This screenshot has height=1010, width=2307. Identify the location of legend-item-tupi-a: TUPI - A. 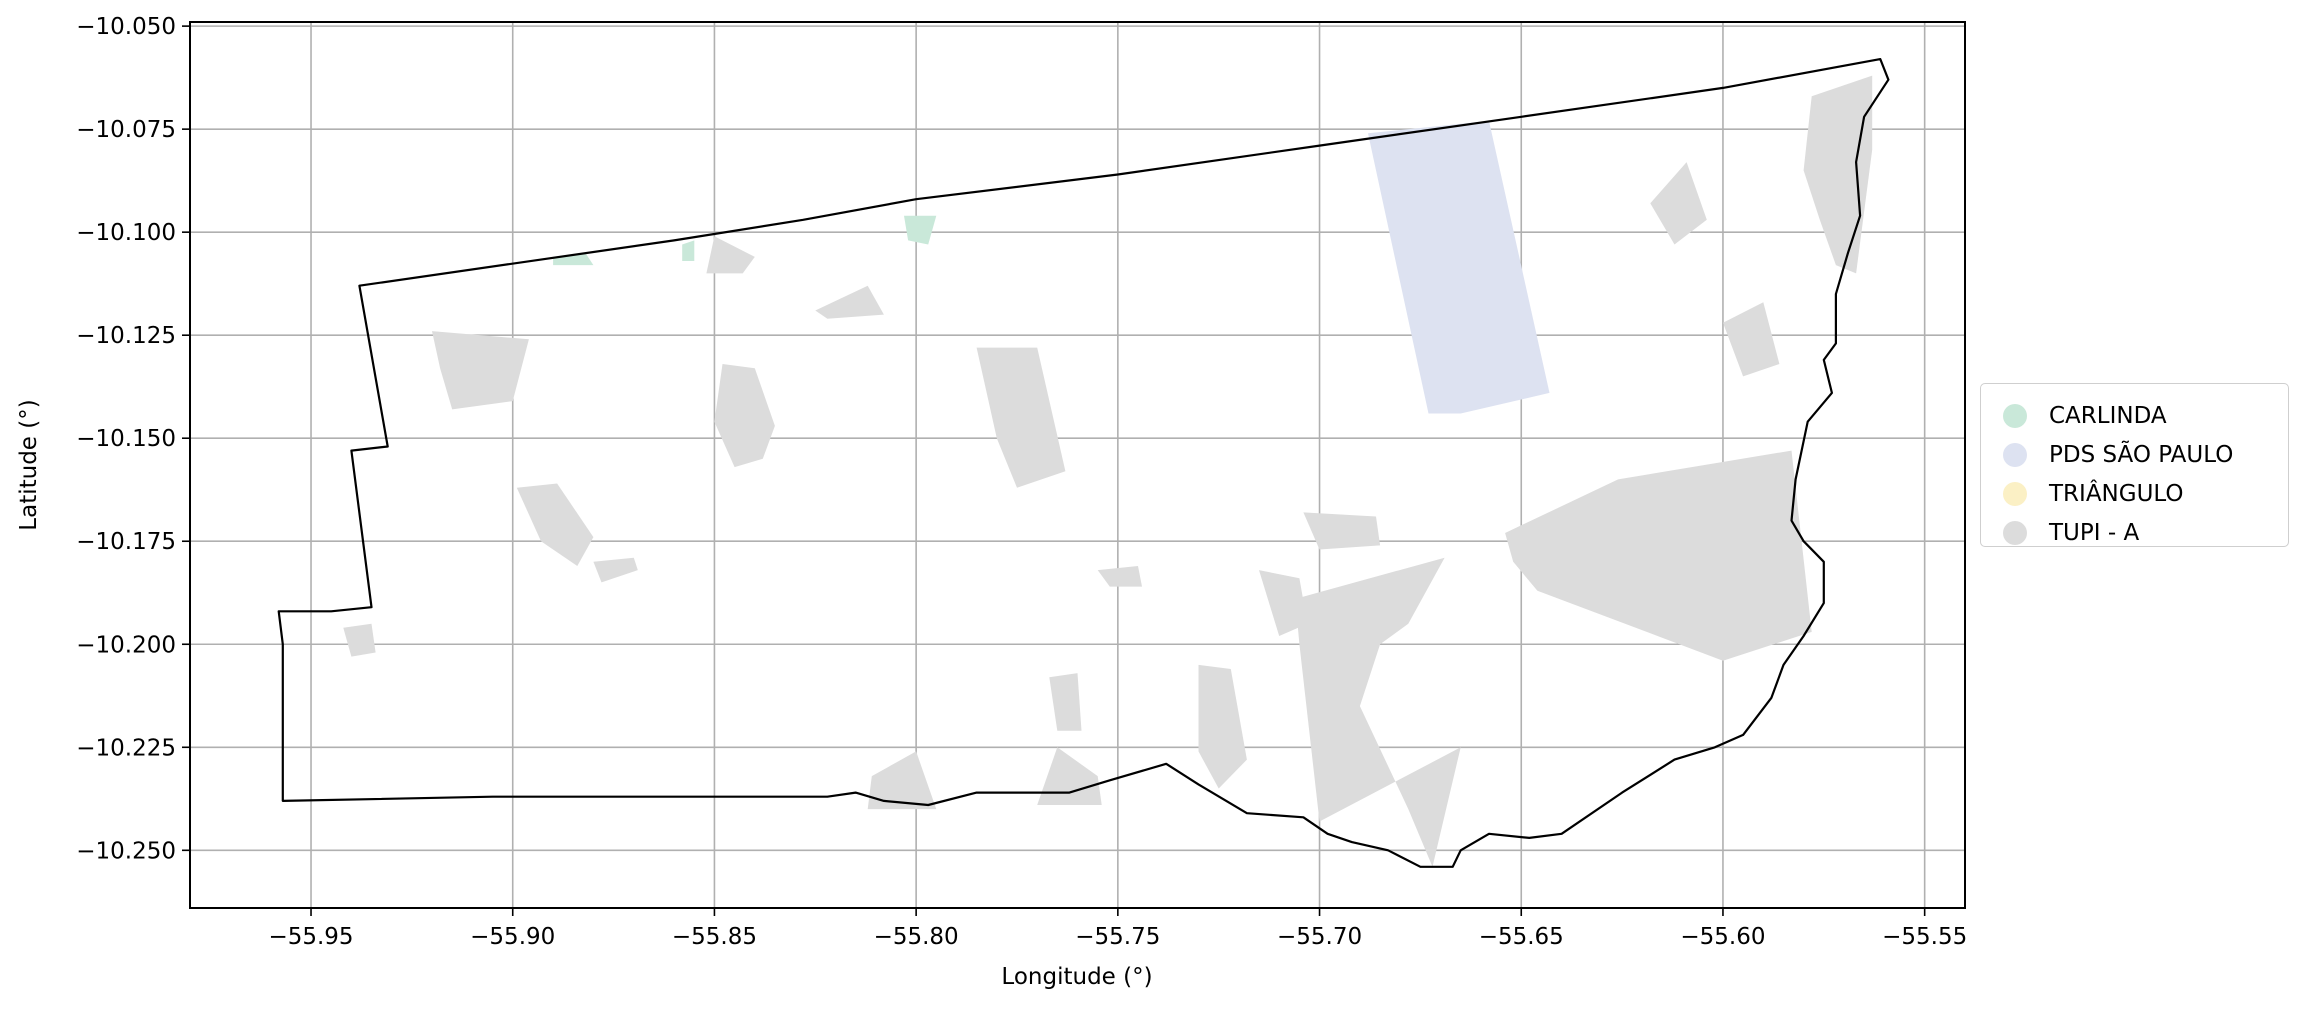
(2134, 533).